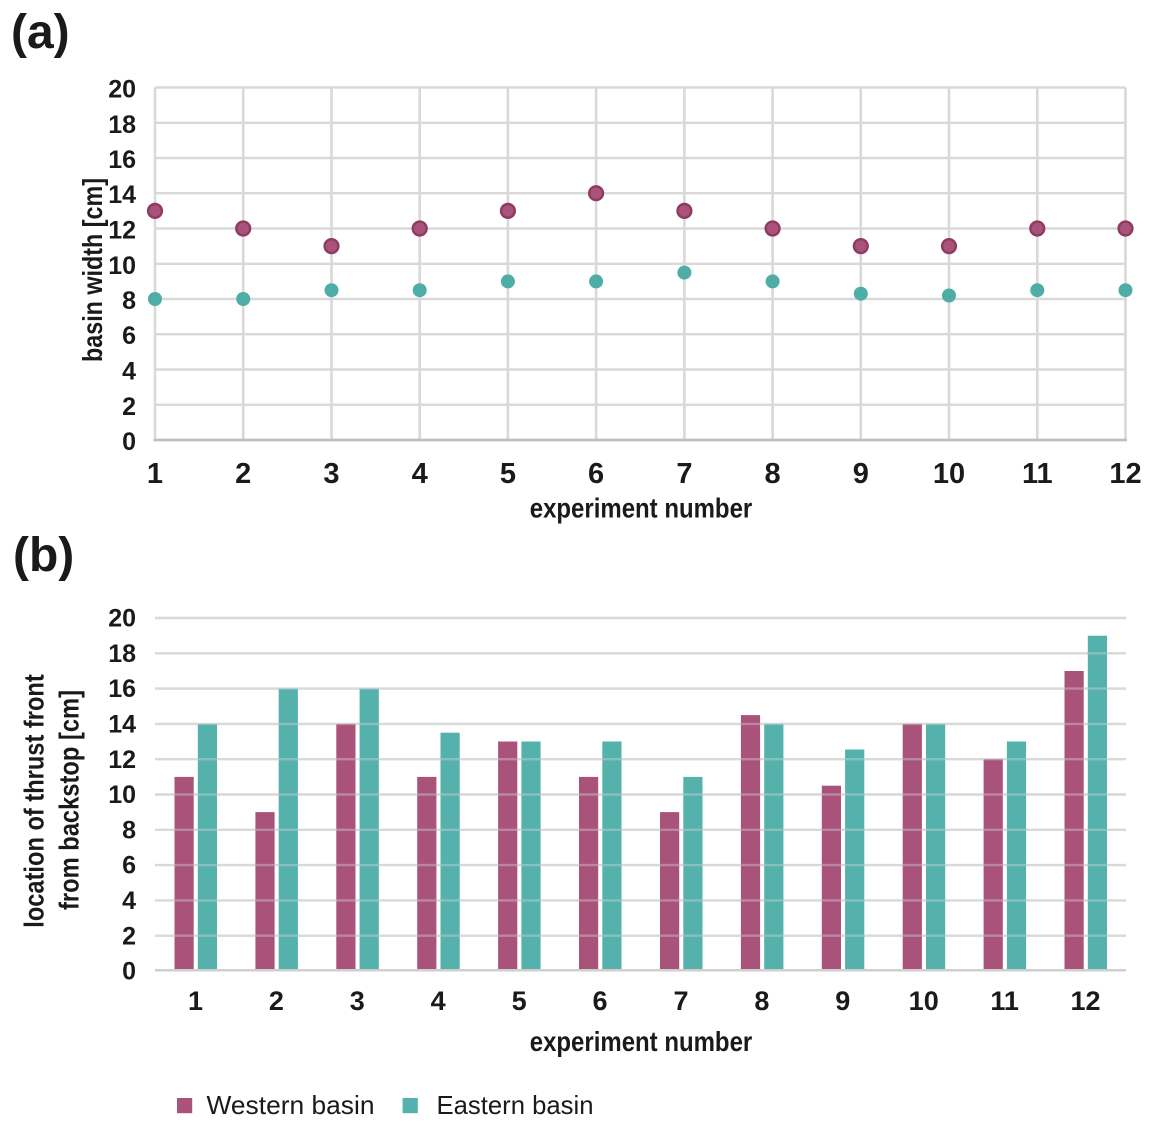  Describe the element at coordinates (291, 1105) in the screenshot. I see `svg-text: Western basin` at that location.